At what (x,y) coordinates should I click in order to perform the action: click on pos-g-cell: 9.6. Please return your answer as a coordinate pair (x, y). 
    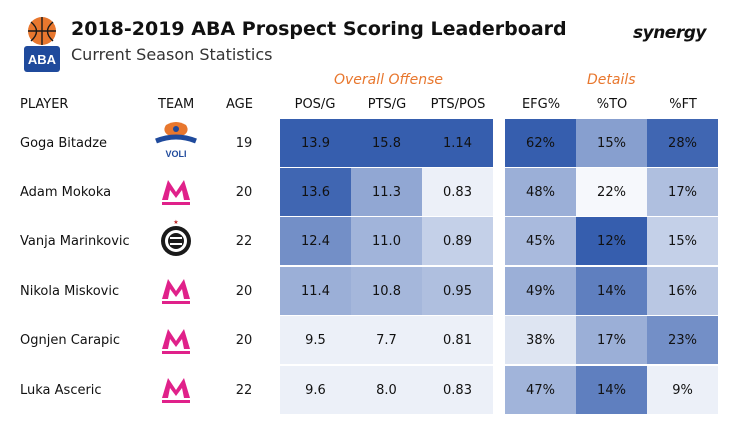
    Looking at the image, I should click on (315, 390).